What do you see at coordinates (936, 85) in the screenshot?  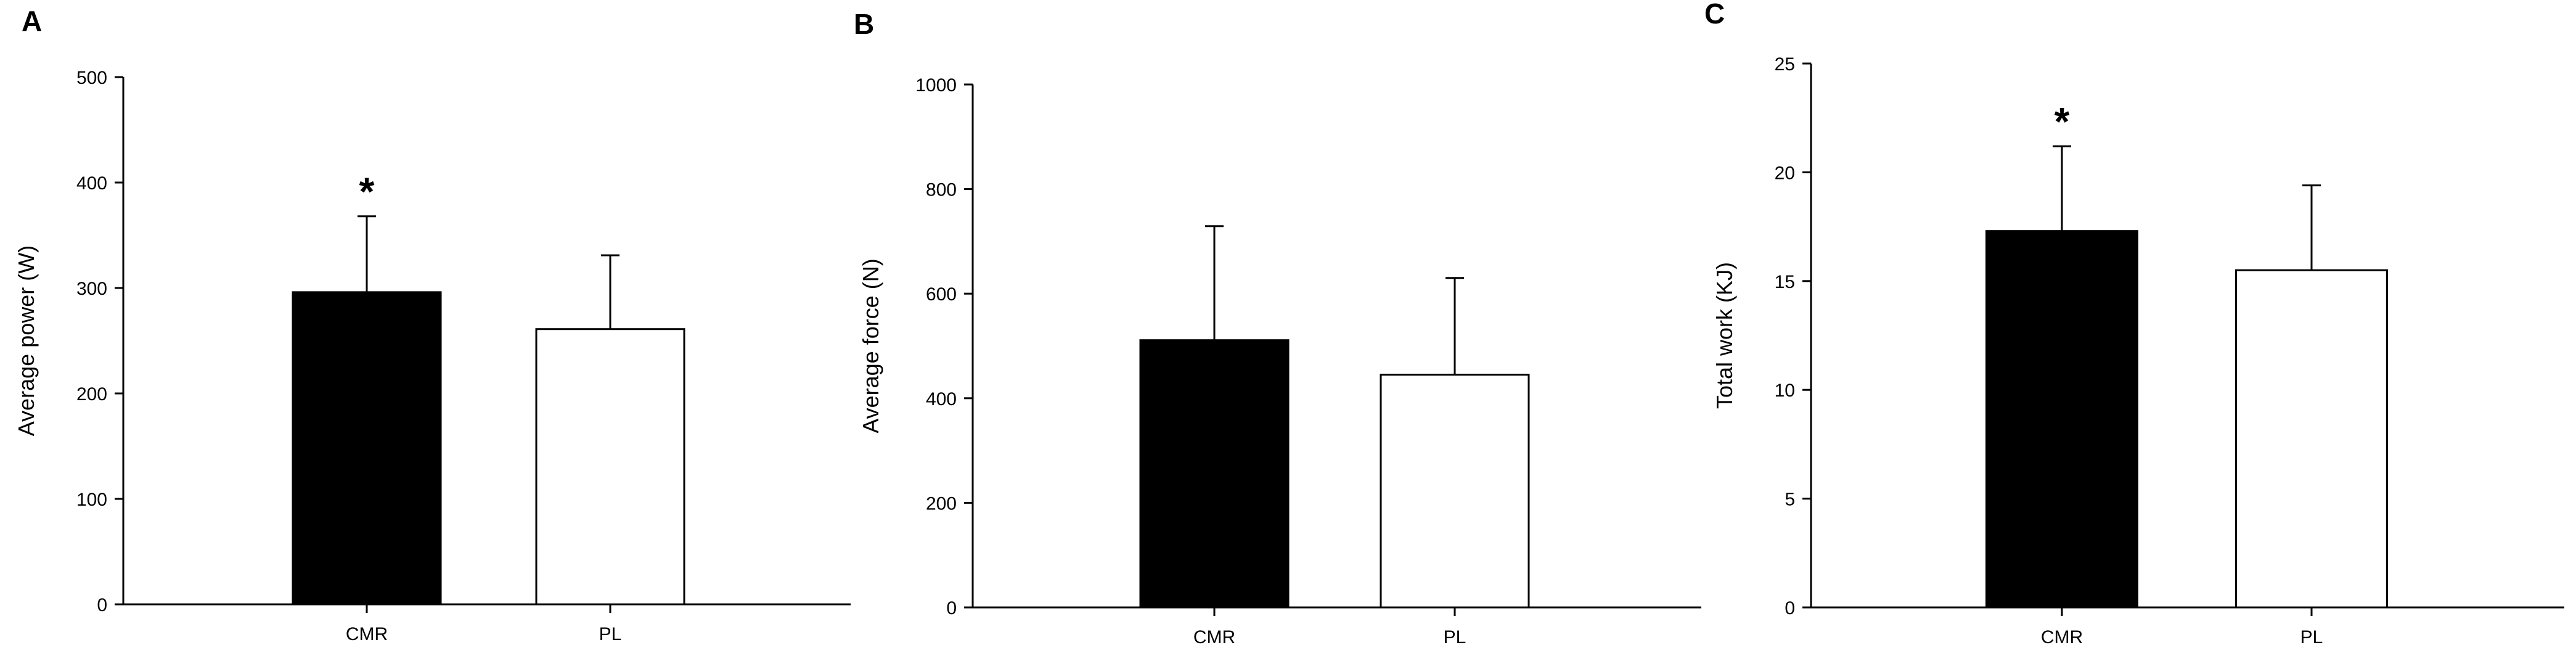 I see `y-tick-label: 1000` at bounding box center [936, 85].